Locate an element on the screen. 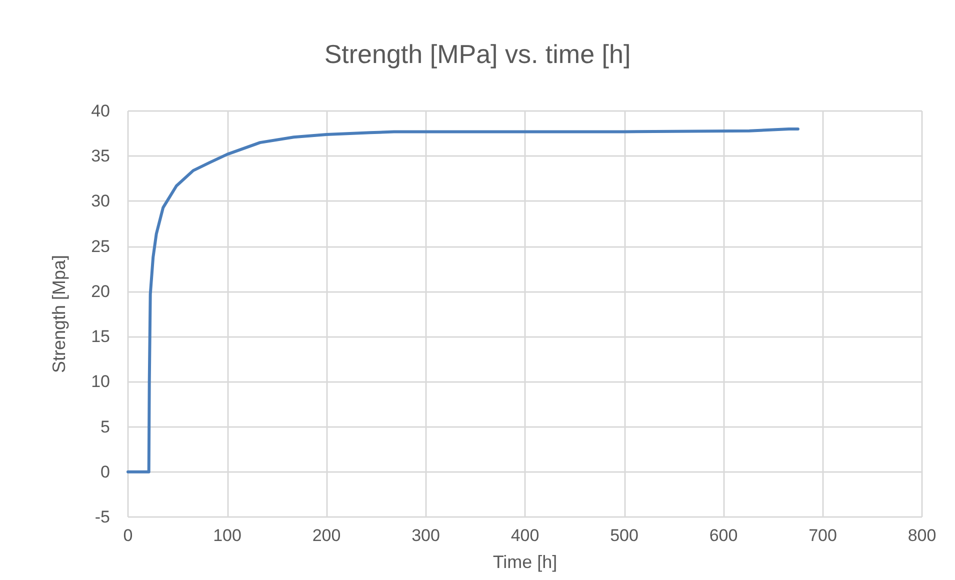 This screenshot has width=955, height=580. y-tick-label: 5 is located at coordinates (105, 426).